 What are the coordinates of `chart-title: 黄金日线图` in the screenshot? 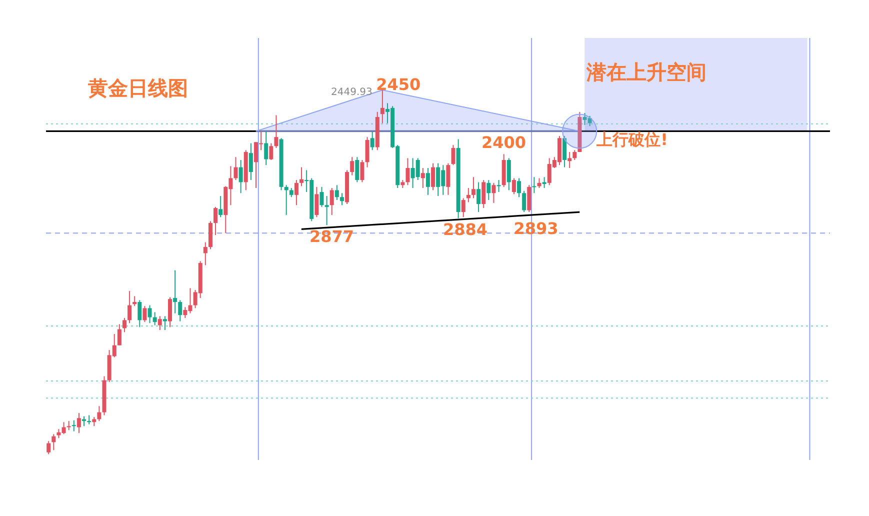 It's located at (137, 88).